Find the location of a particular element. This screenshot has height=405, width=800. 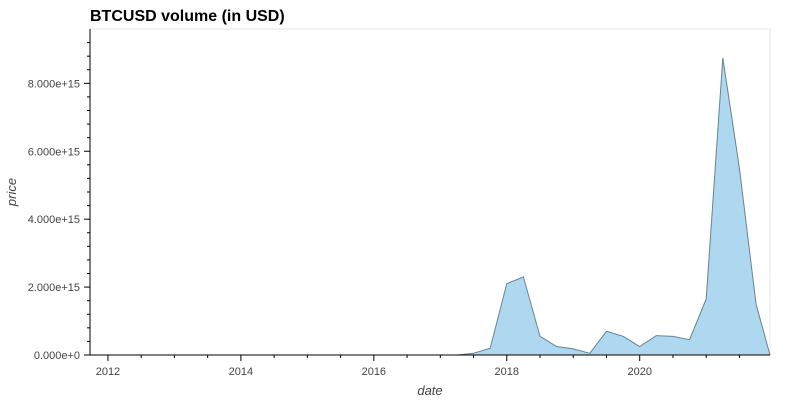

y-tick-label: 4.000e+15 is located at coordinates (54, 220).